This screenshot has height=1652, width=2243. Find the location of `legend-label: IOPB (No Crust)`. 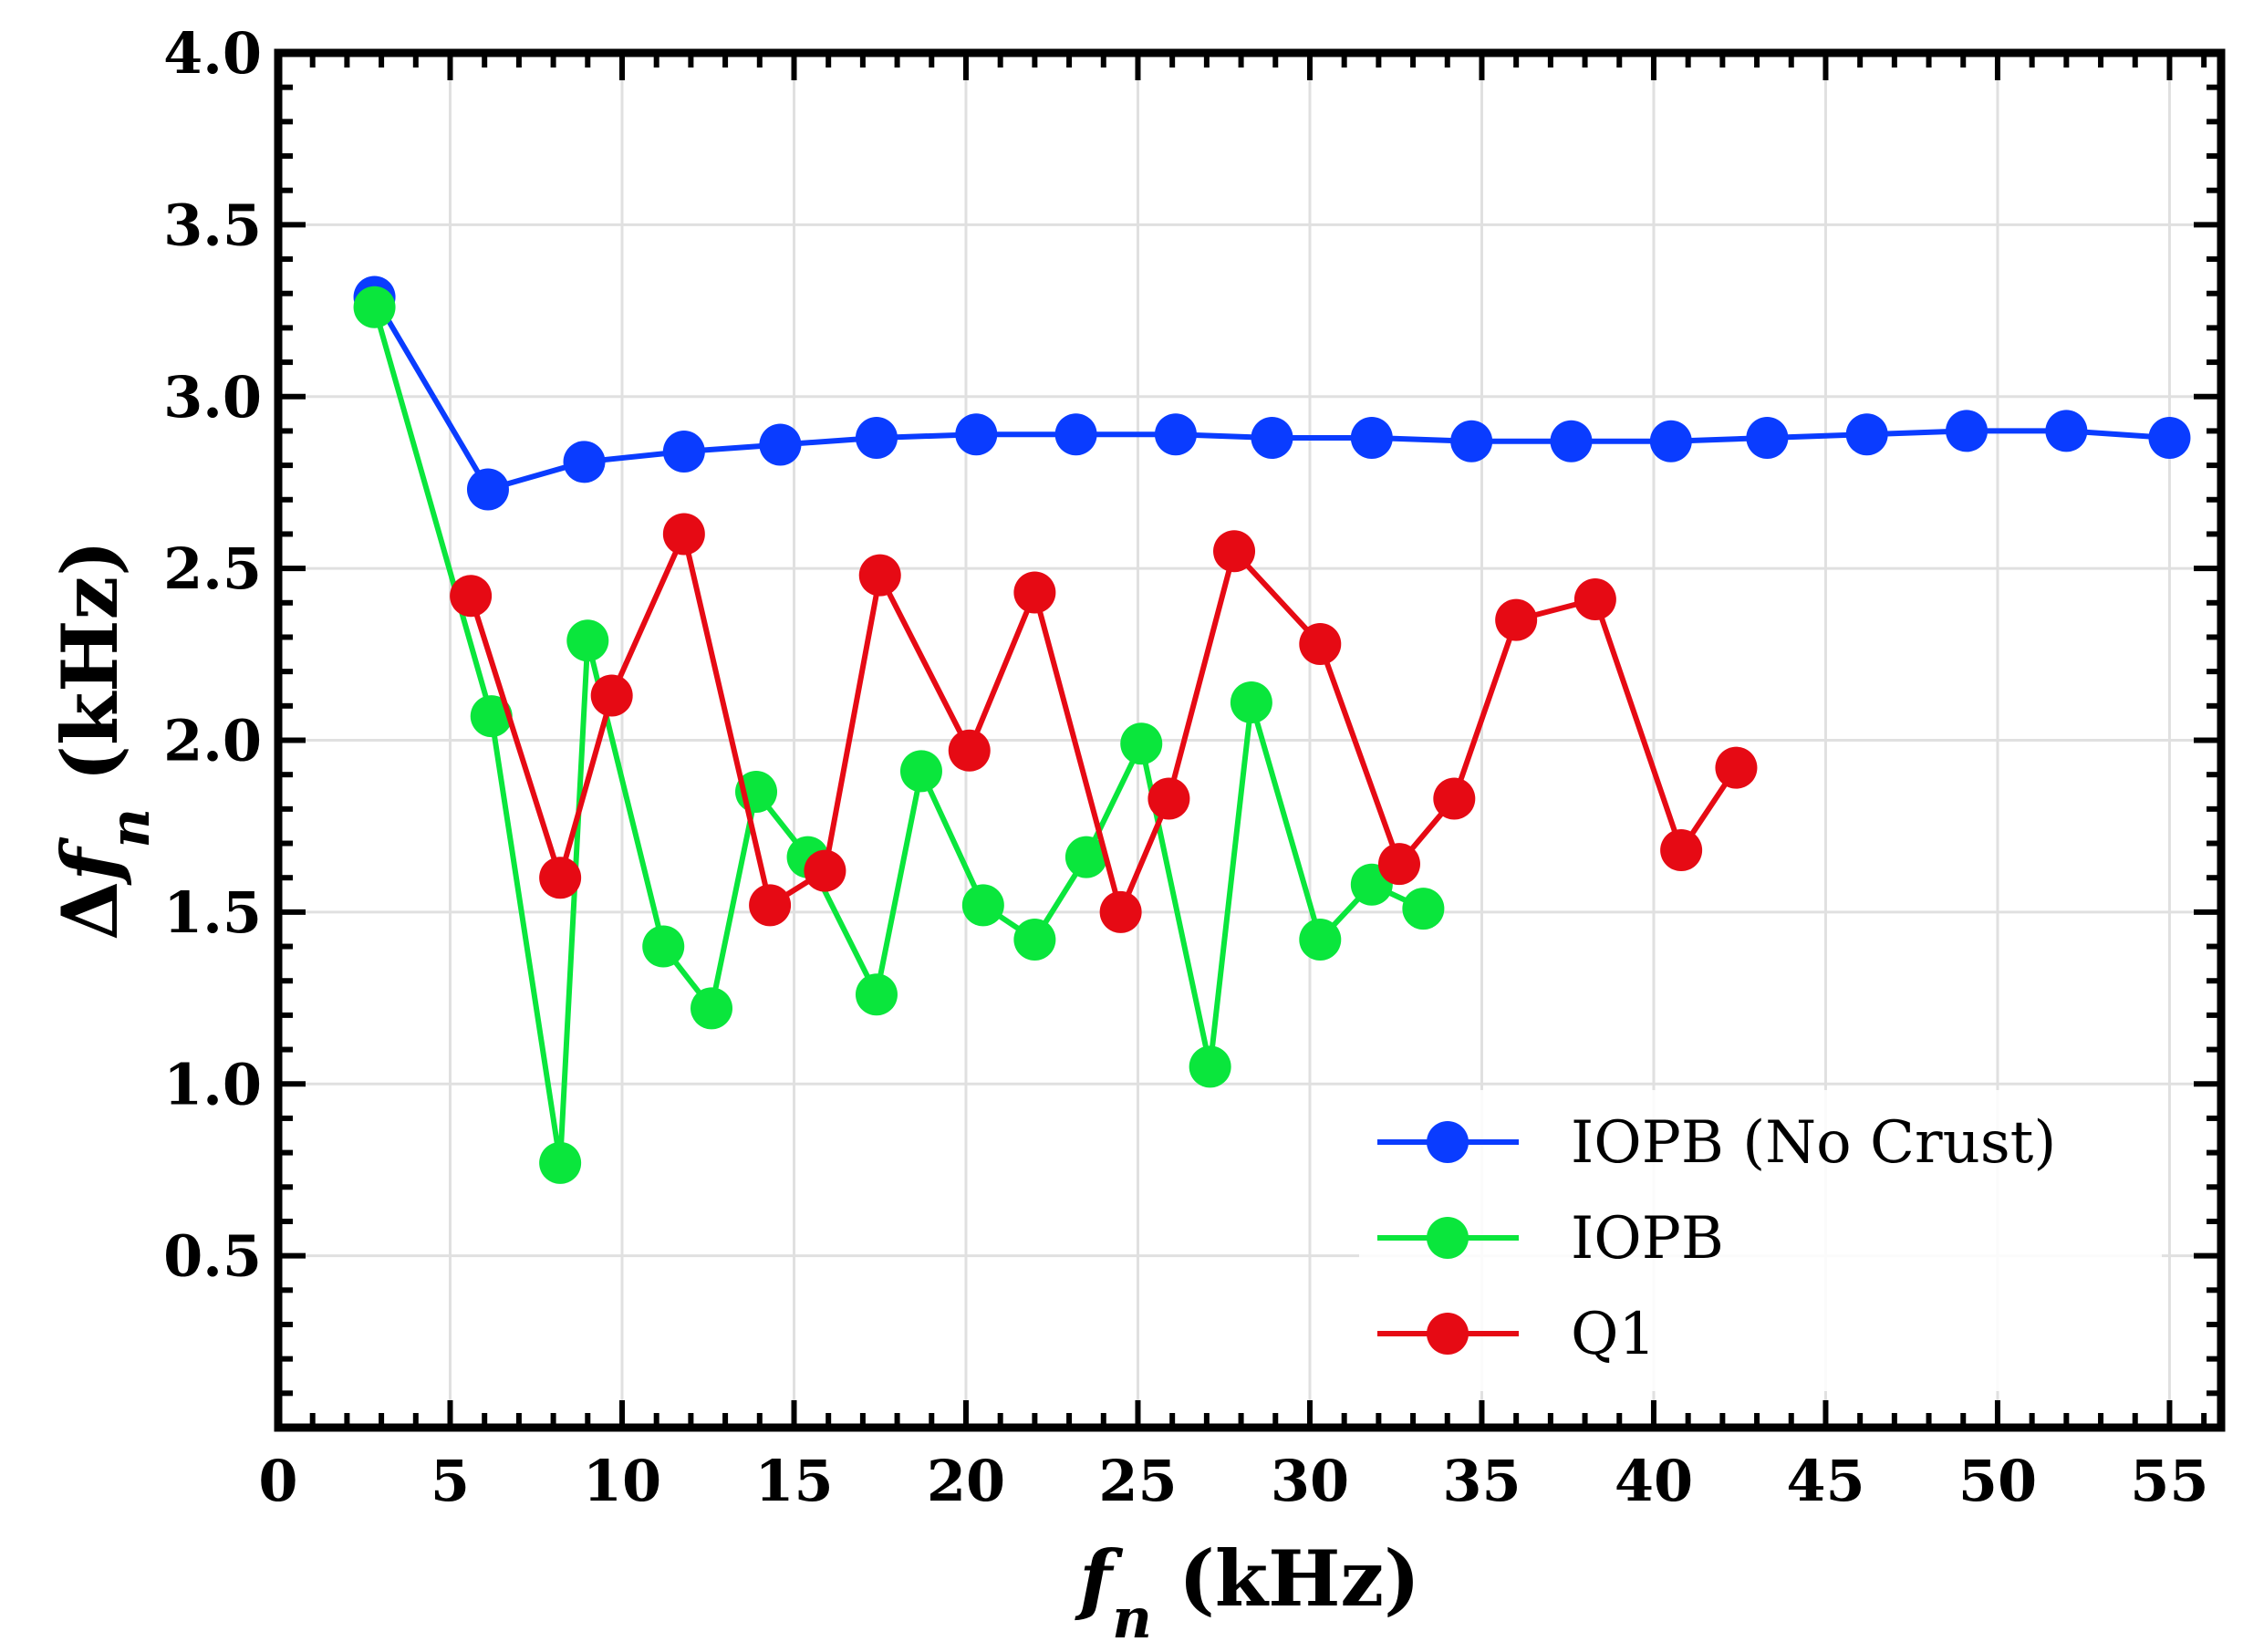

legend-label: IOPB (No Crust) is located at coordinates (1813, 1143).